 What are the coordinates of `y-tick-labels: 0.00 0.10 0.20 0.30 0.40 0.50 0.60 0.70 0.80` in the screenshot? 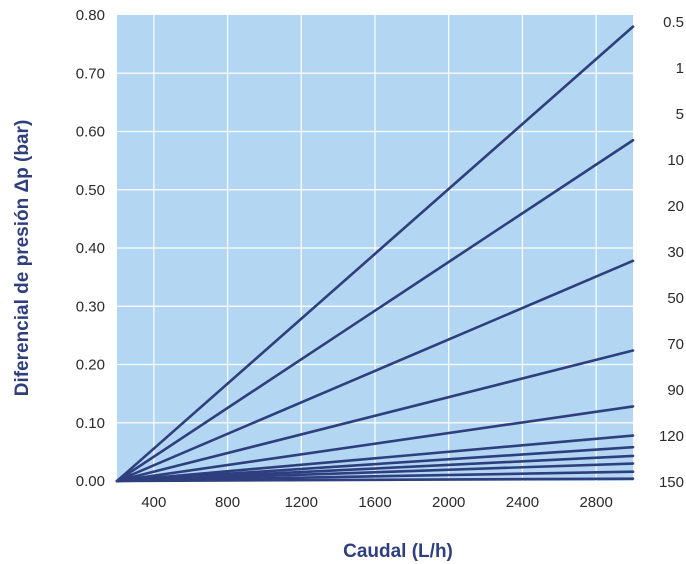 It's located at (90, 248).